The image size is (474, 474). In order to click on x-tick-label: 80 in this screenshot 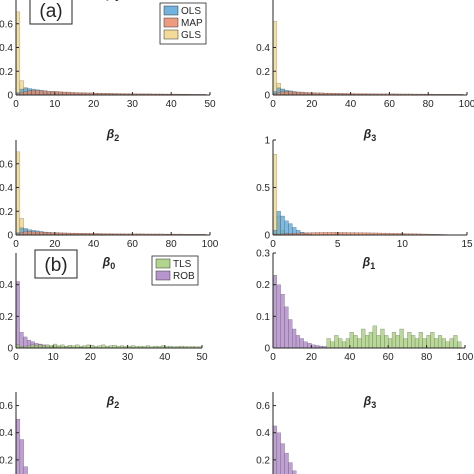, I will do `click(172, 244)`.